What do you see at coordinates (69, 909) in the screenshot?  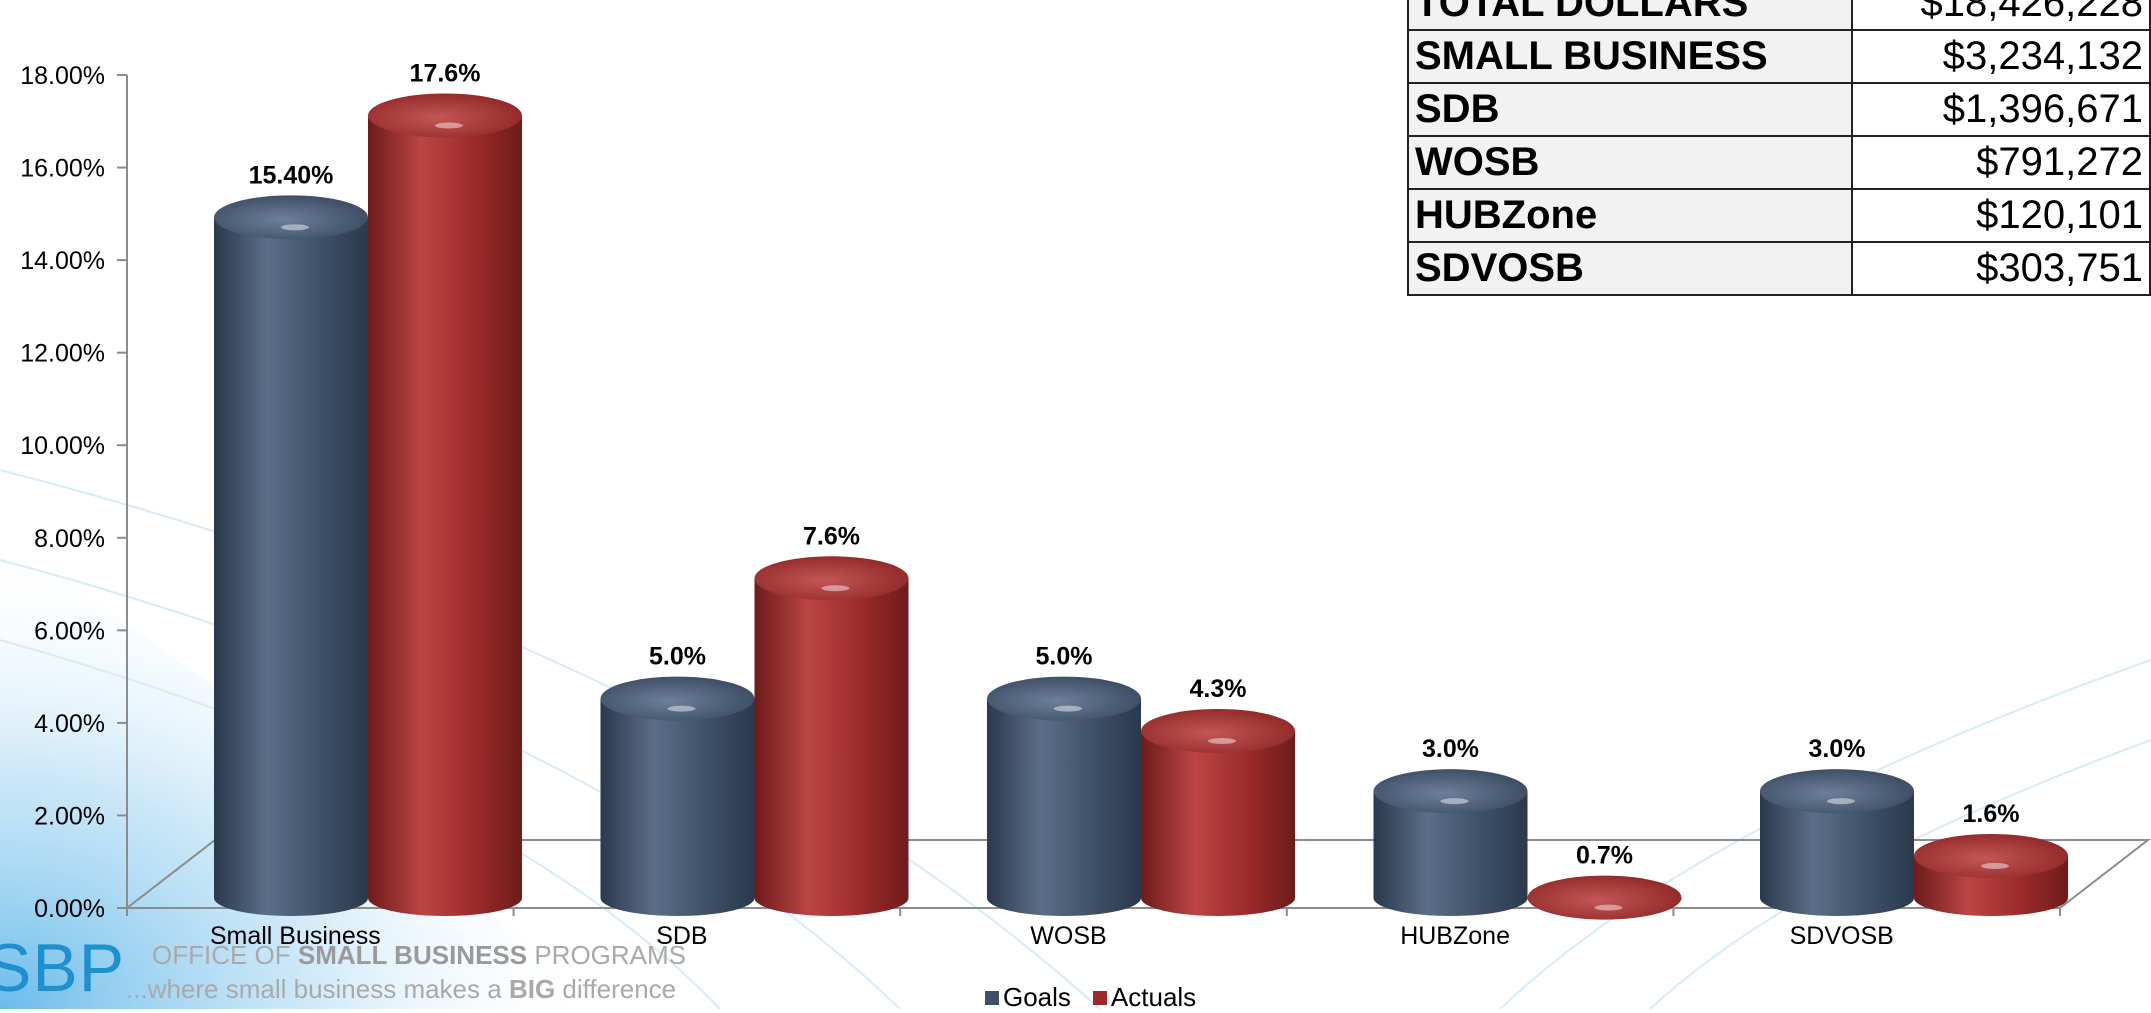 I see `y-tick-label: 0.00%` at bounding box center [69, 909].